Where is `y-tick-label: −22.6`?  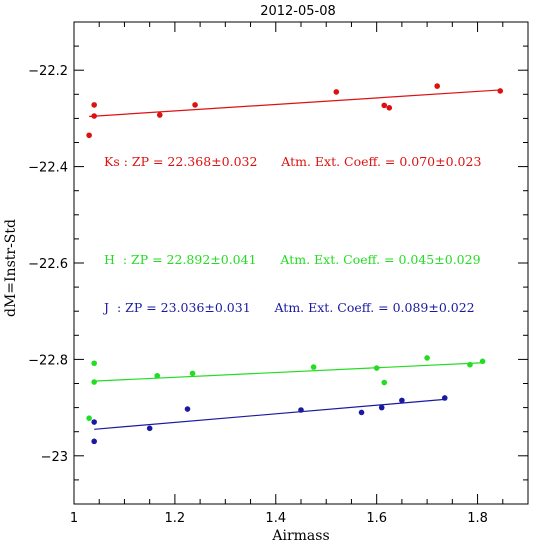
y-tick-label: −22.6 is located at coordinates (48, 264).